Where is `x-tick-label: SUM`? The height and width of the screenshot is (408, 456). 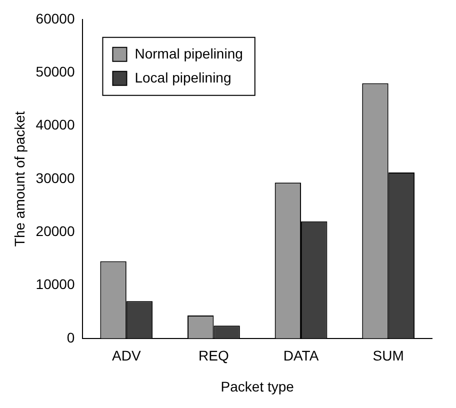
x-tick-label: SUM is located at coordinates (388, 356).